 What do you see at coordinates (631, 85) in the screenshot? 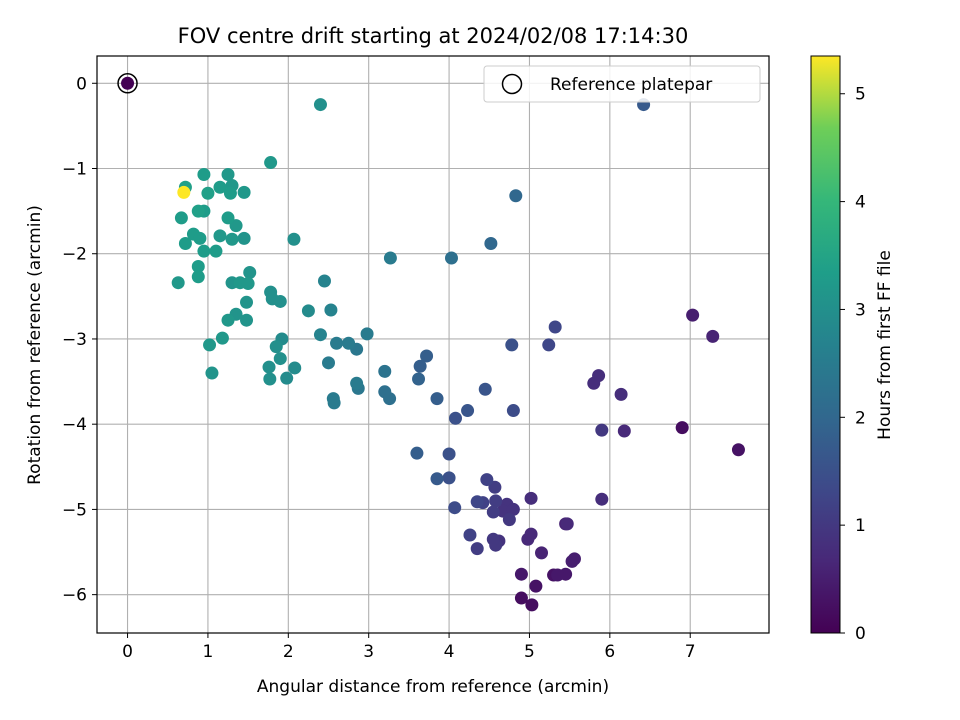
I see `legend-entry-reference: Reference platepar` at bounding box center [631, 85].